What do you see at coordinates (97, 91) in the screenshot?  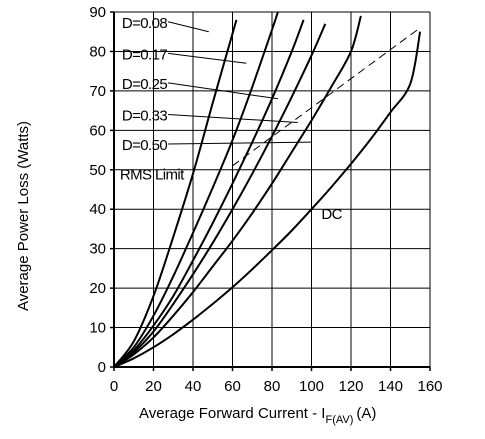 I see `y-tick-label-70: 70` at bounding box center [97, 91].